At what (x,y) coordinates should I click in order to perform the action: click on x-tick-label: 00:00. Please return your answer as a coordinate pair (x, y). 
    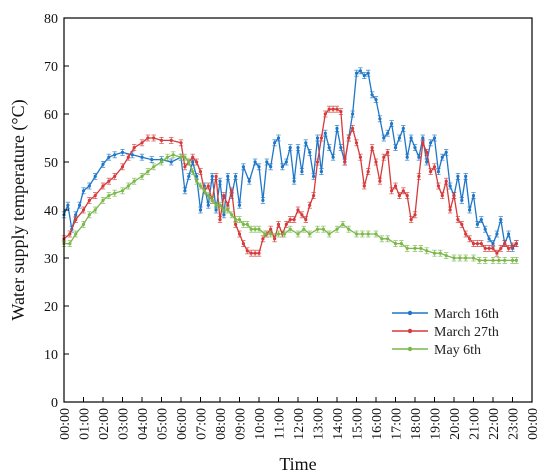
    Looking at the image, I should click on (65, 424).